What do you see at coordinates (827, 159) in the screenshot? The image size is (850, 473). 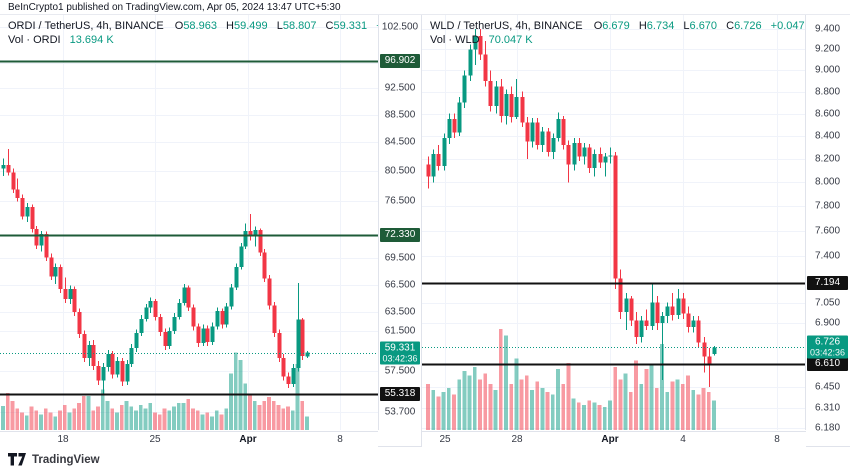 I see `price-tick-label: 8.200` at bounding box center [827, 159].